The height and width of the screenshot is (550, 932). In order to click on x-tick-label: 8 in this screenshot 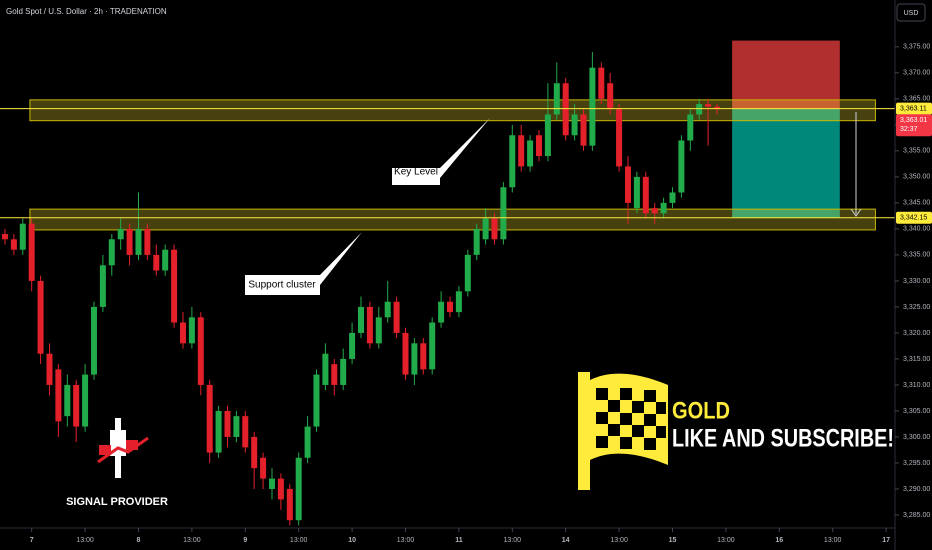, I will do `click(139, 540)`.